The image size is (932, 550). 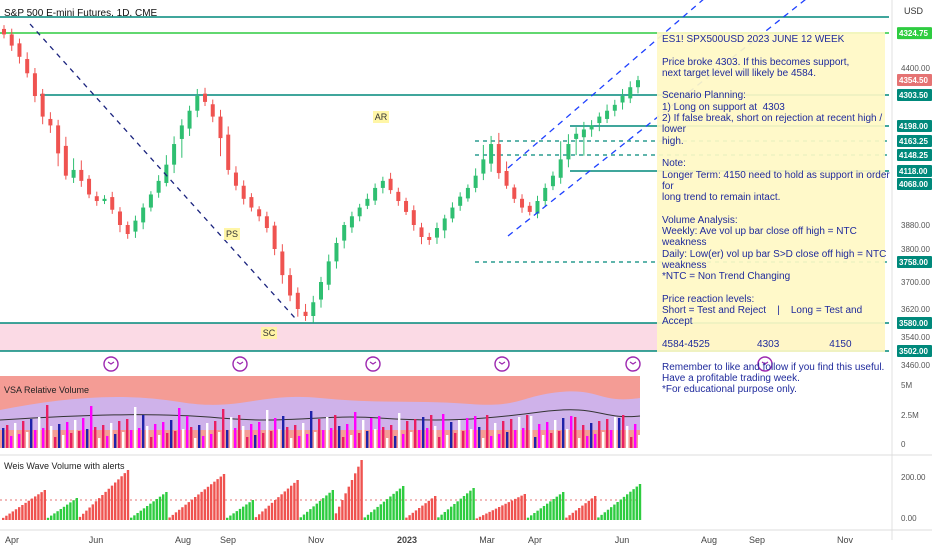 I want to click on price-badge-label: 4068.00, so click(x=913, y=184).